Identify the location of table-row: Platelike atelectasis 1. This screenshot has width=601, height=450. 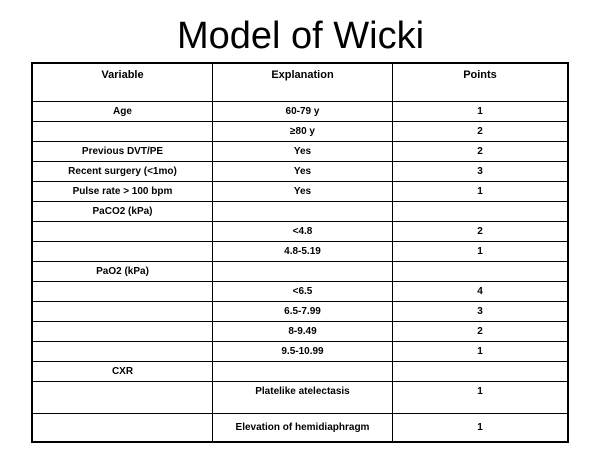
(300, 397).